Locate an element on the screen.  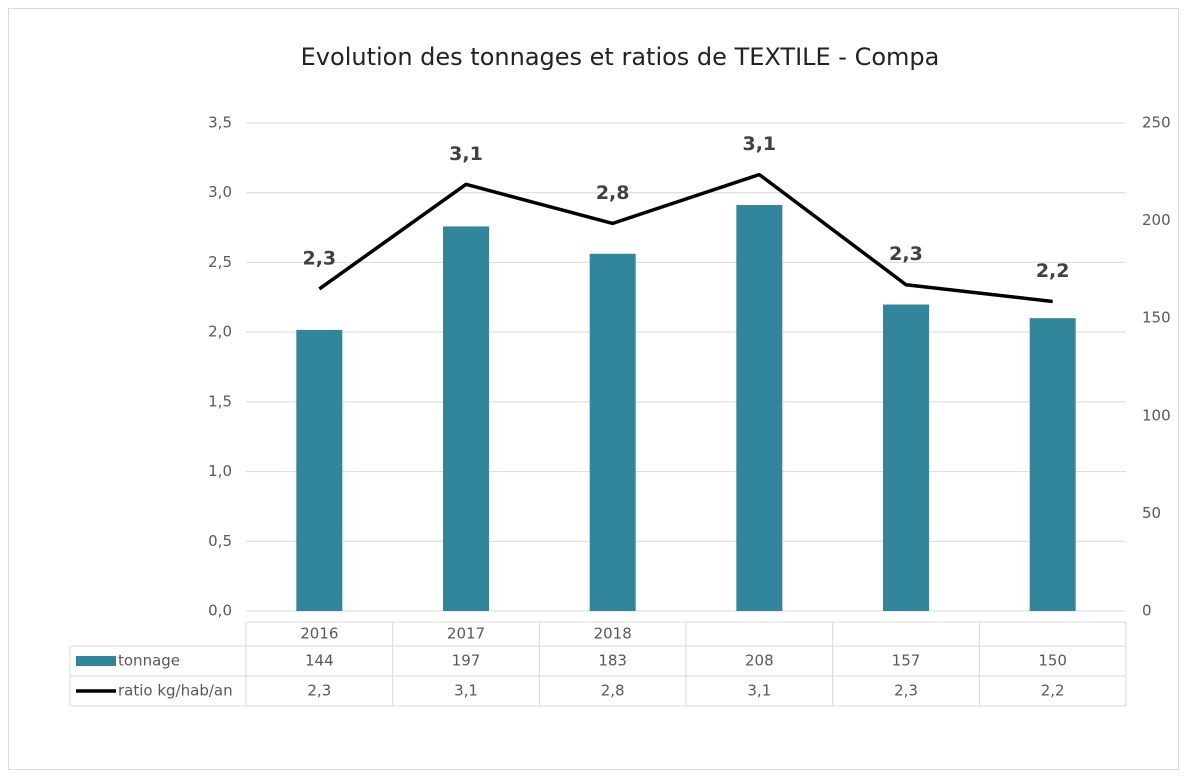
y-tick-label: 1,0 is located at coordinates (220, 471).